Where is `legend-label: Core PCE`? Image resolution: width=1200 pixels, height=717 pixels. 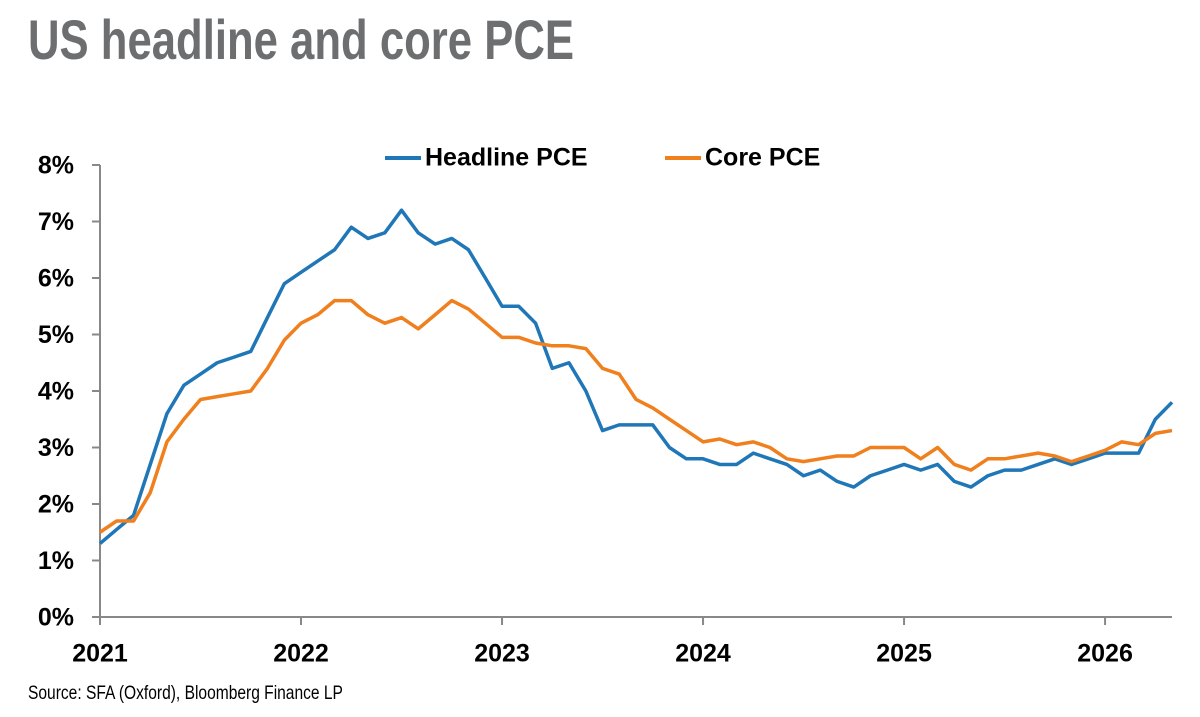
legend-label: Core PCE is located at coordinates (762, 158).